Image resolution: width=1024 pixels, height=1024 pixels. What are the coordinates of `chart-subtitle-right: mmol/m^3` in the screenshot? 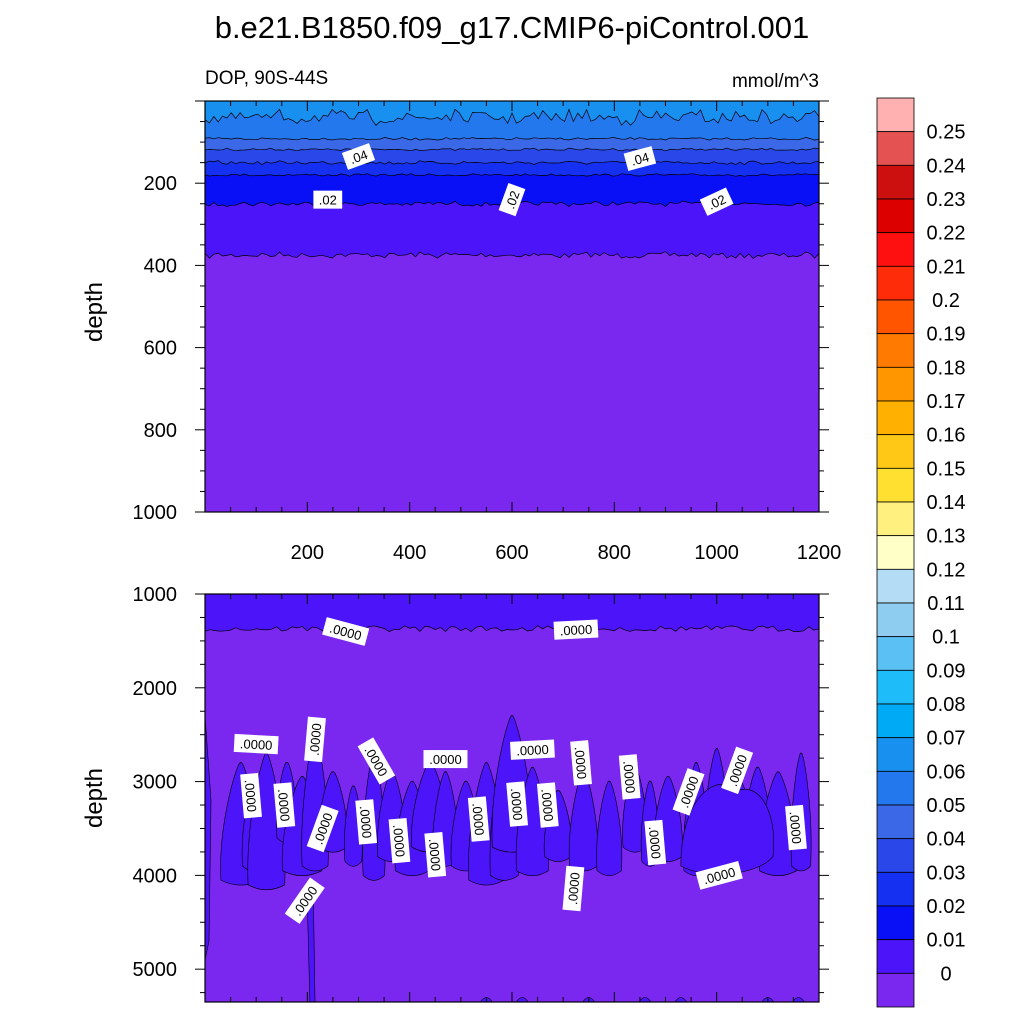 It's located at (775, 81).